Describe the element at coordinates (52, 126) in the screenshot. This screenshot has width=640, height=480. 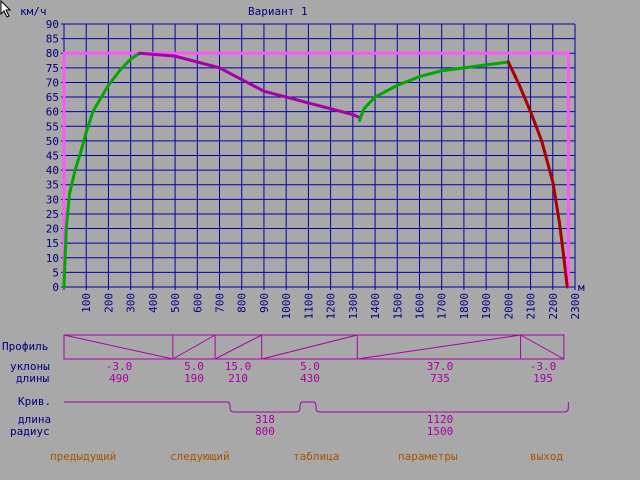
I see `y-tick-label: 55` at that location.